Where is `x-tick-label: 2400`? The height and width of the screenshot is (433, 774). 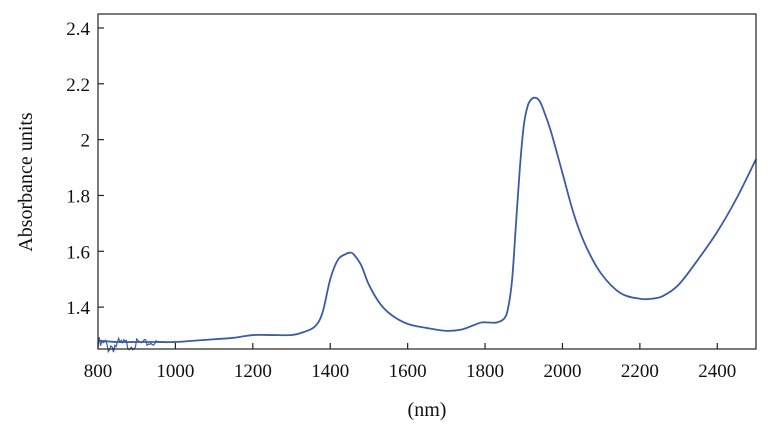 x-tick-label: 2400 is located at coordinates (717, 371).